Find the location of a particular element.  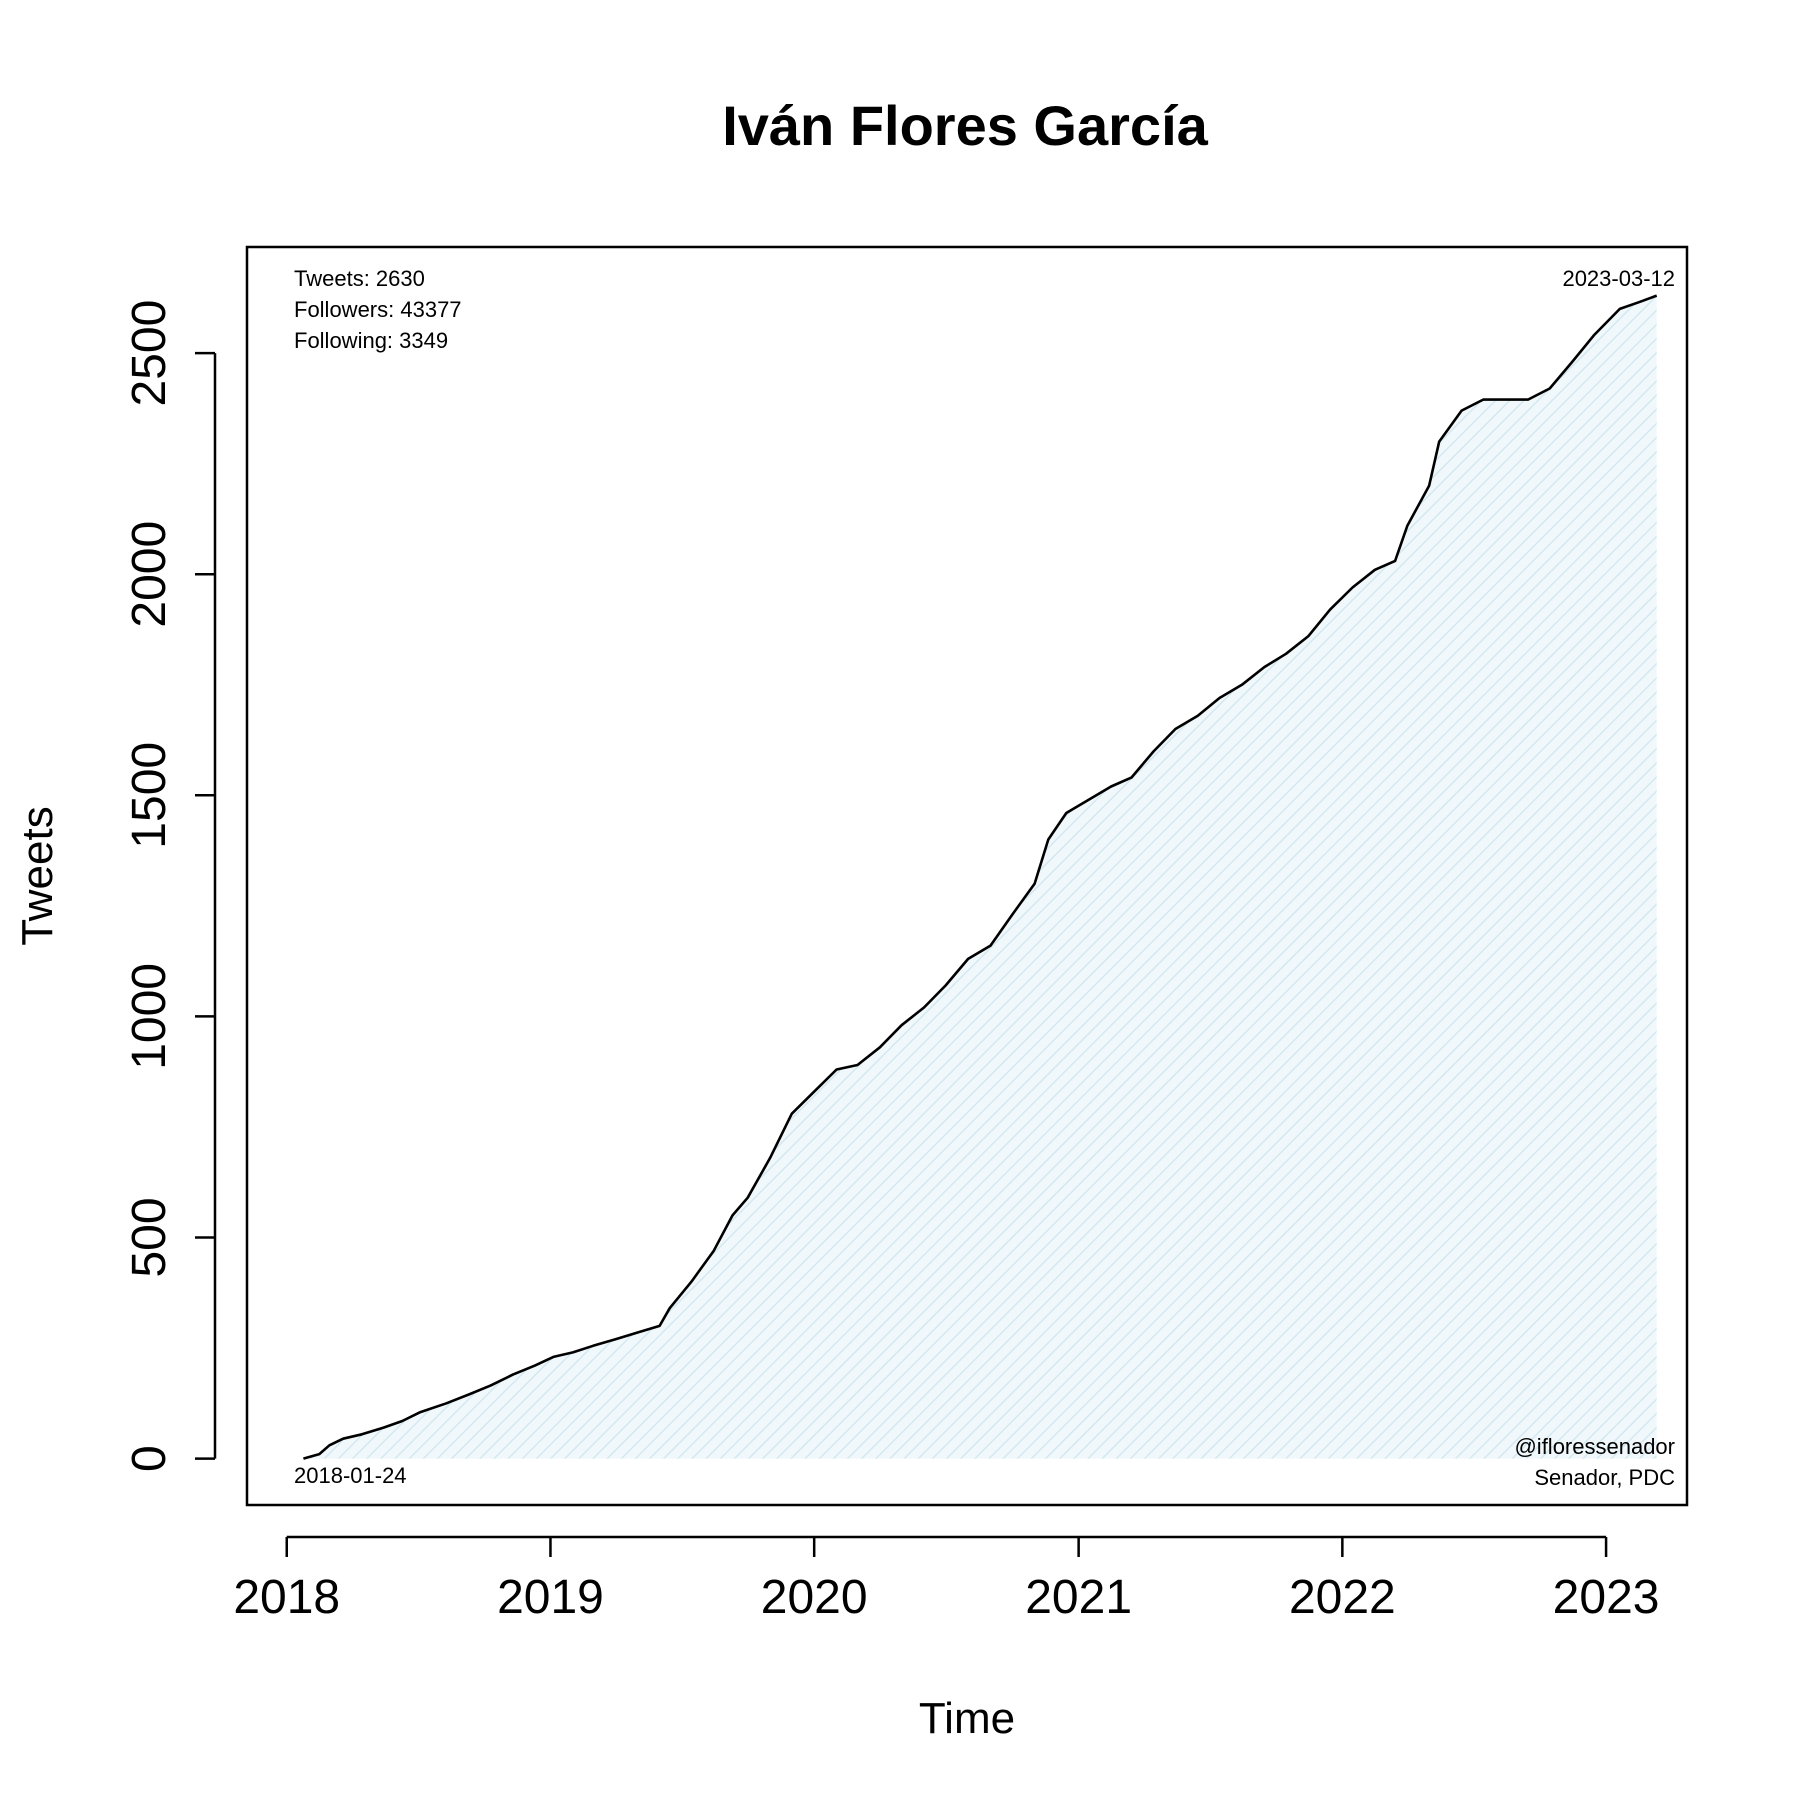

x-tick-label: 2019 is located at coordinates (550, 1597).